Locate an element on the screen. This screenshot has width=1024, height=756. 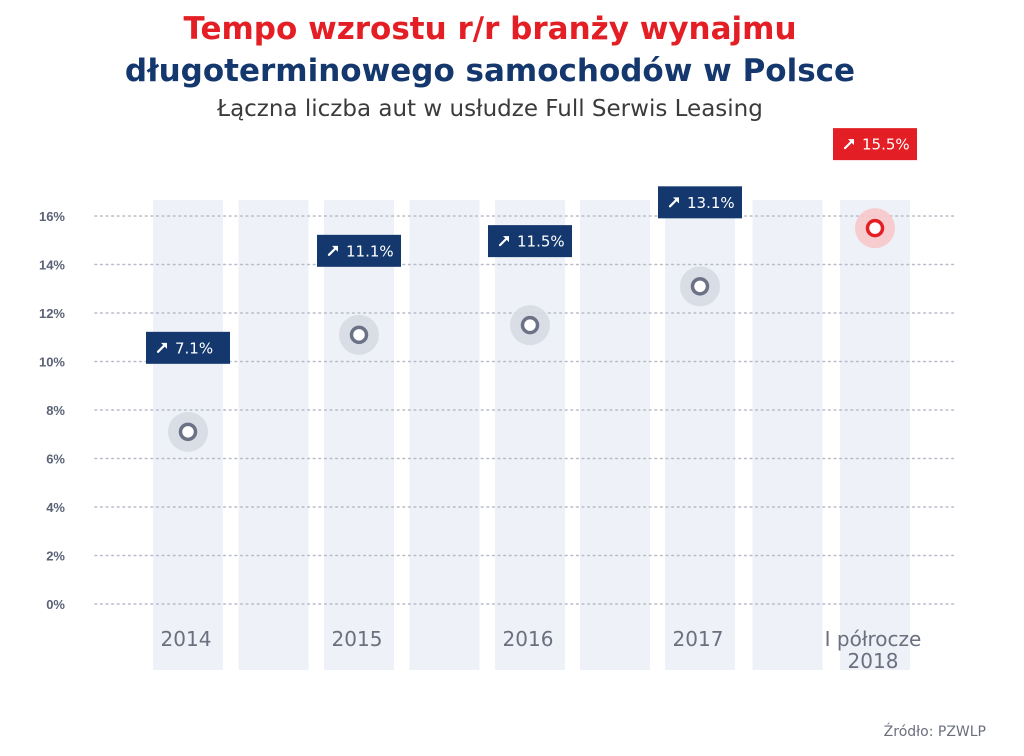
x-tick-label: I półrocze 2018 is located at coordinates (873, 650).